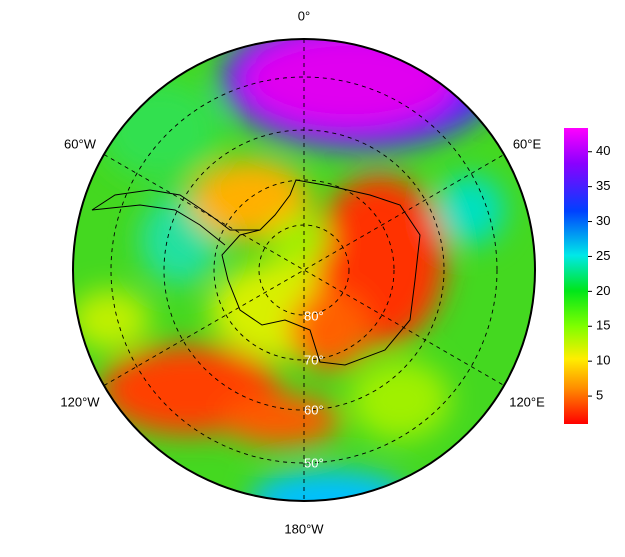 Image resolution: width=625 pixels, height=557 pixels. What do you see at coordinates (304, 528) in the screenshot?
I see `lon-label: 180°W` at bounding box center [304, 528].